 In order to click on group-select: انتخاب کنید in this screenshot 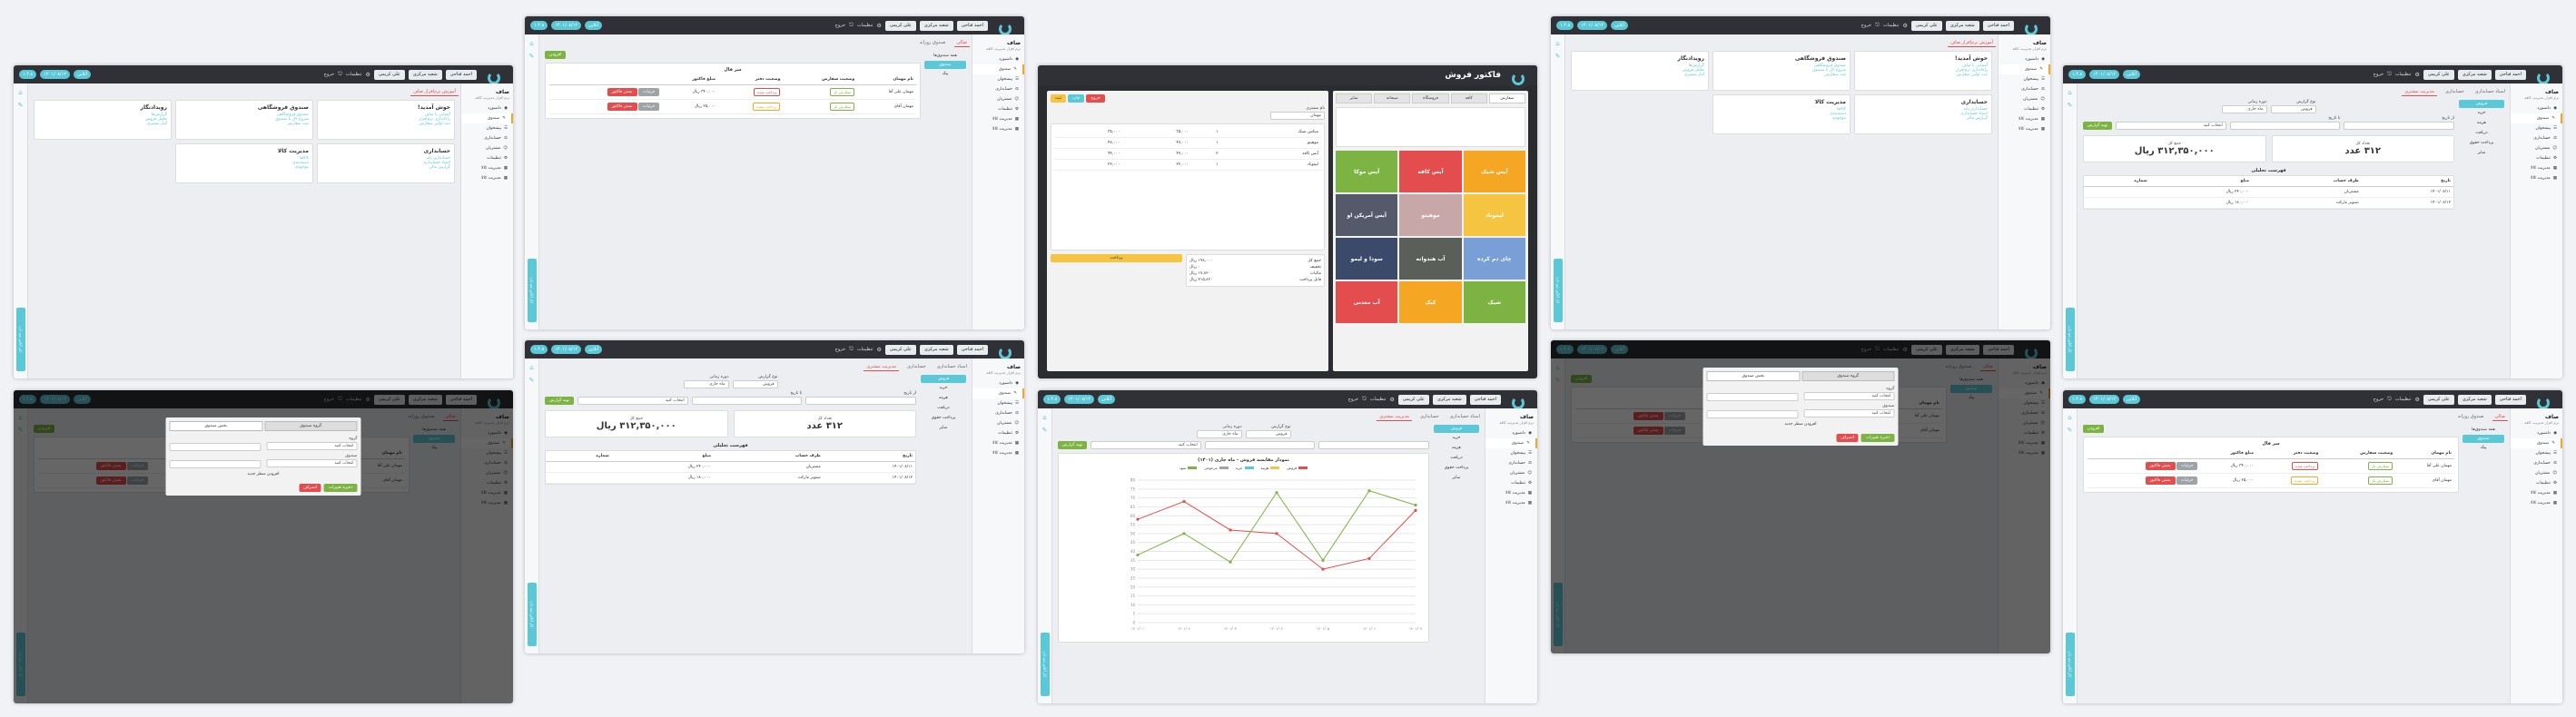, I will do `click(1849, 396)`.